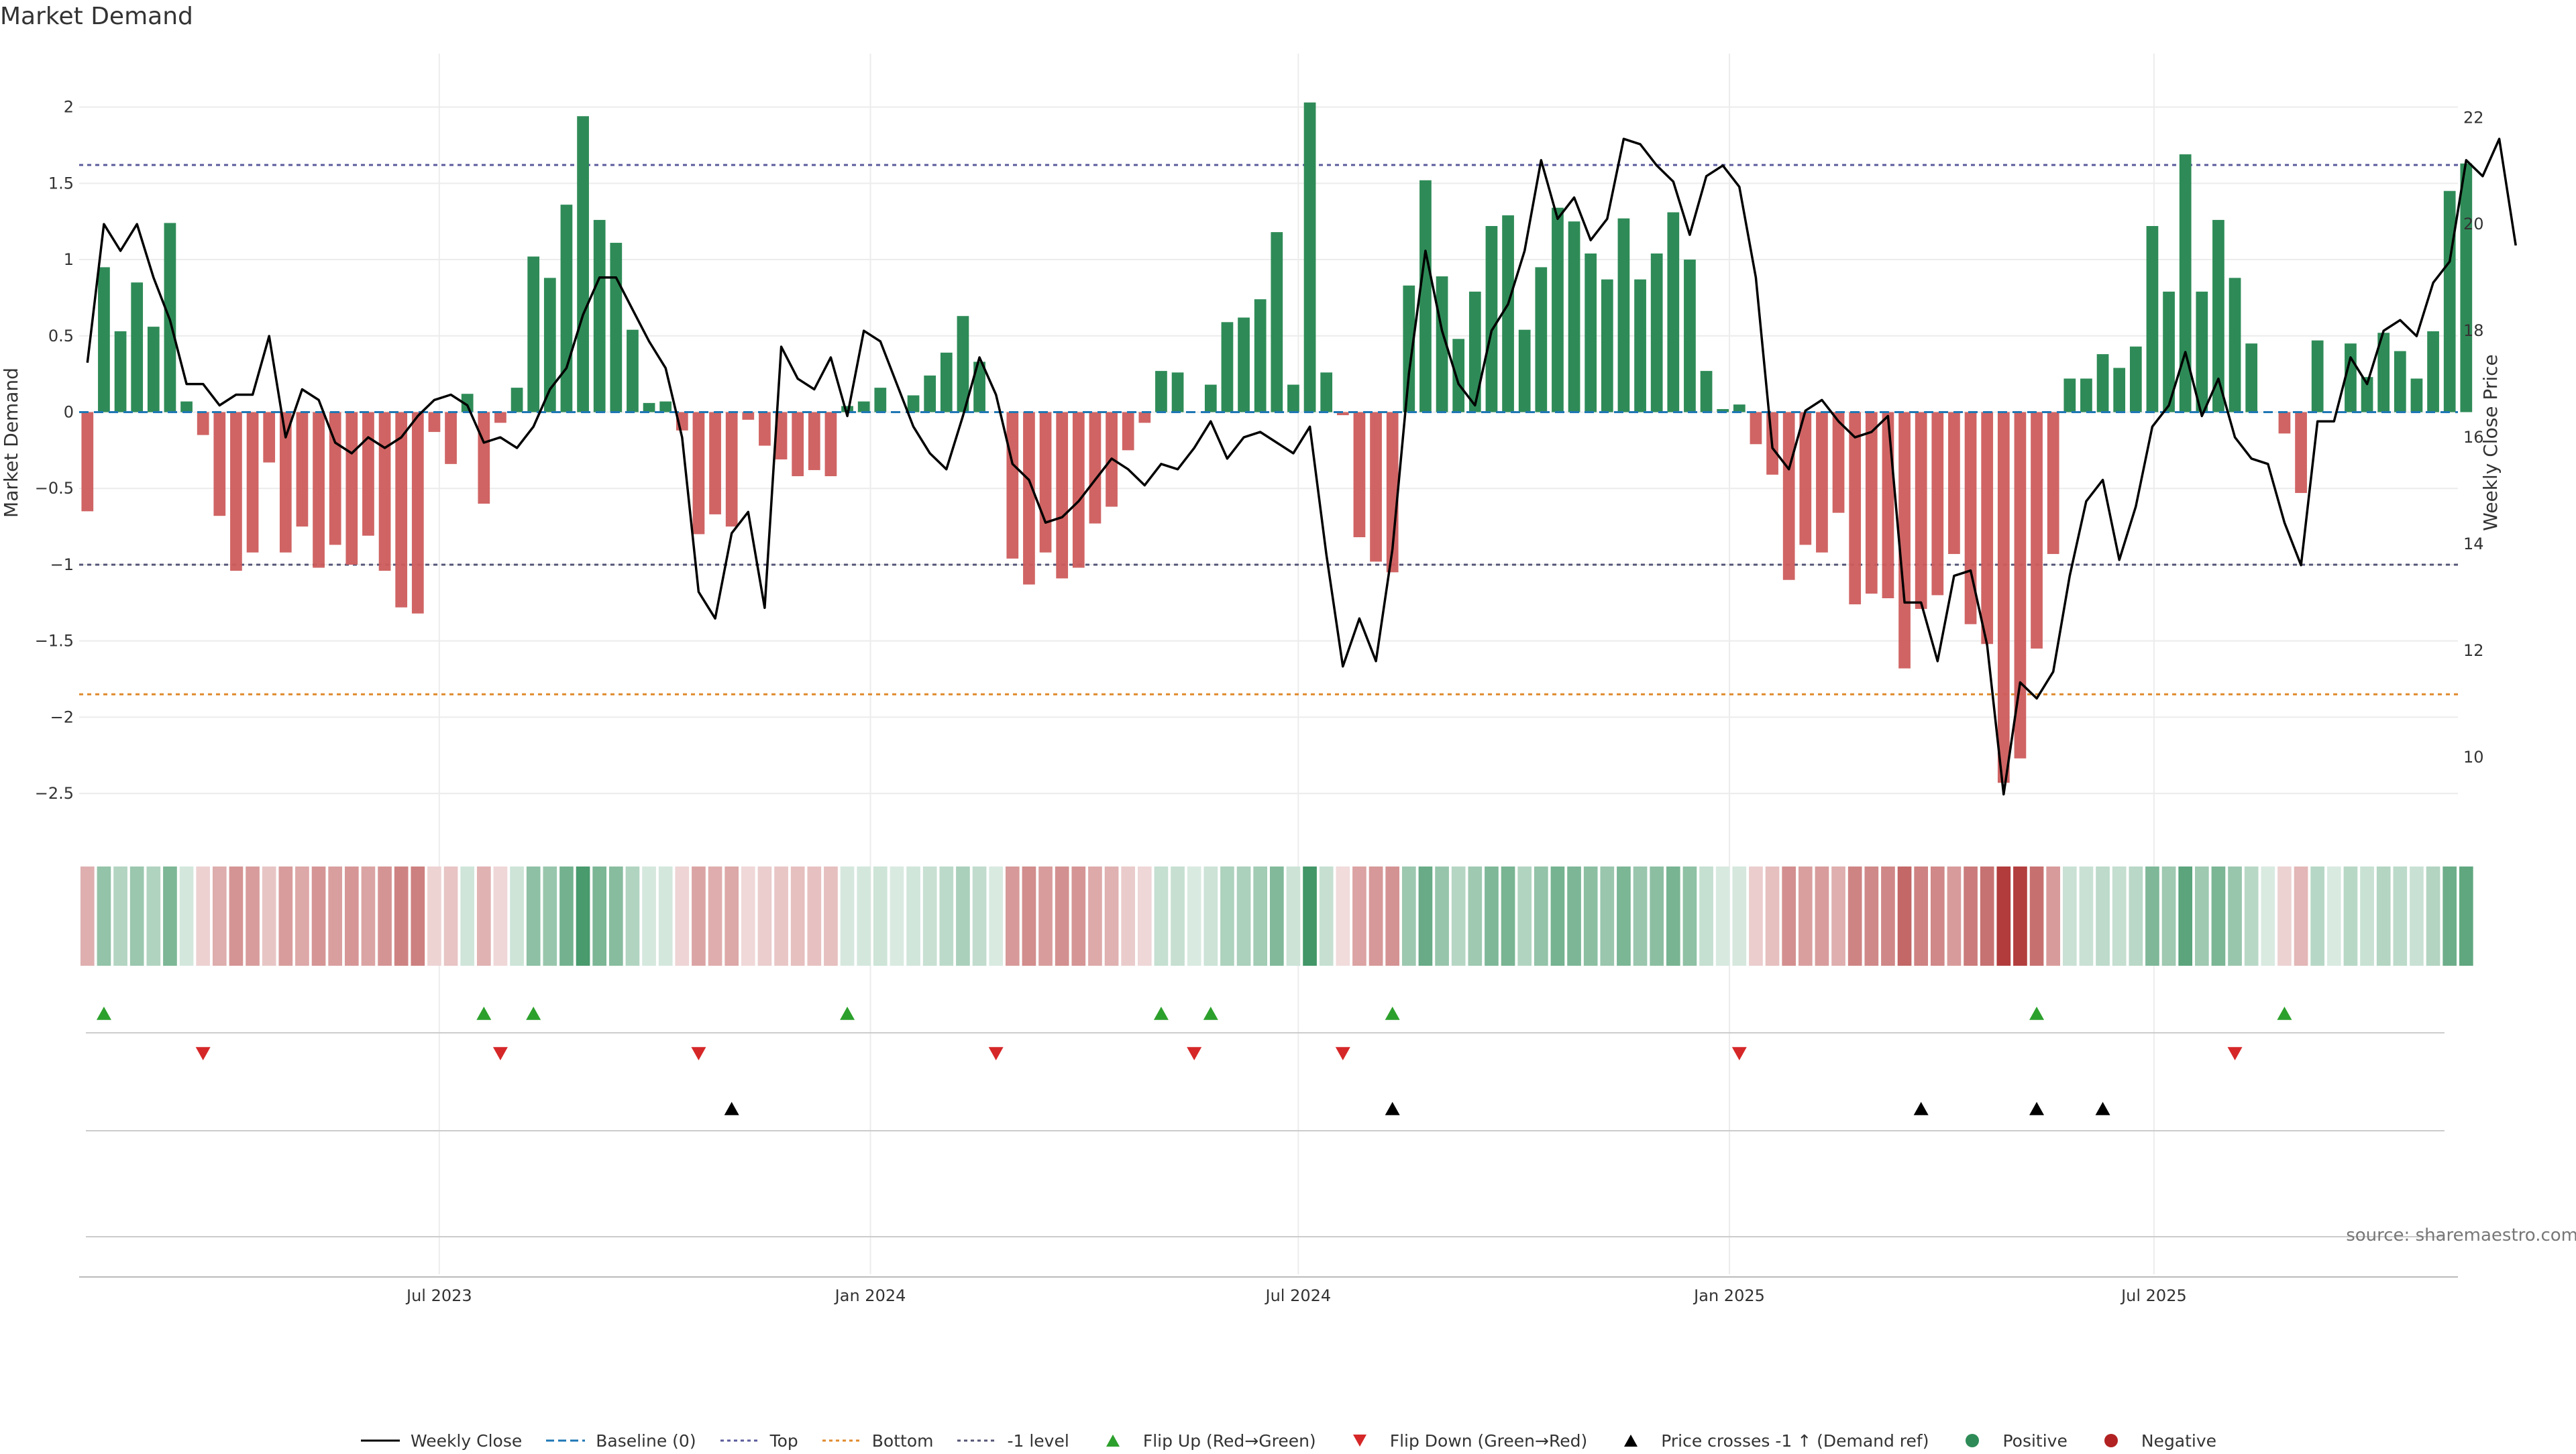 This screenshot has height=1454, width=2576. Describe the element at coordinates (1265, 1122) in the screenshot. I see `event-markers` at that location.